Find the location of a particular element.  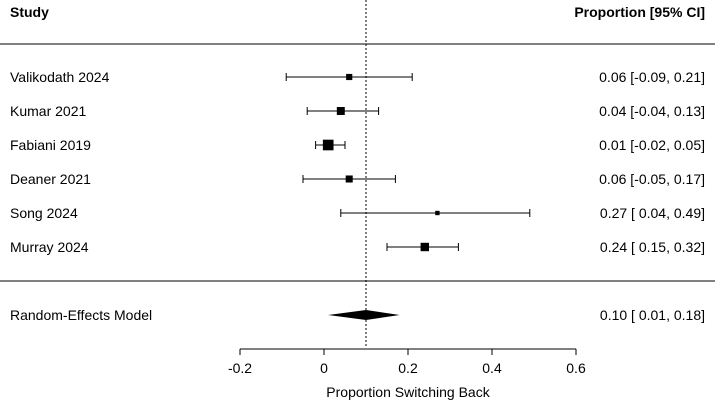

header-study: Study is located at coordinates (29, 12).